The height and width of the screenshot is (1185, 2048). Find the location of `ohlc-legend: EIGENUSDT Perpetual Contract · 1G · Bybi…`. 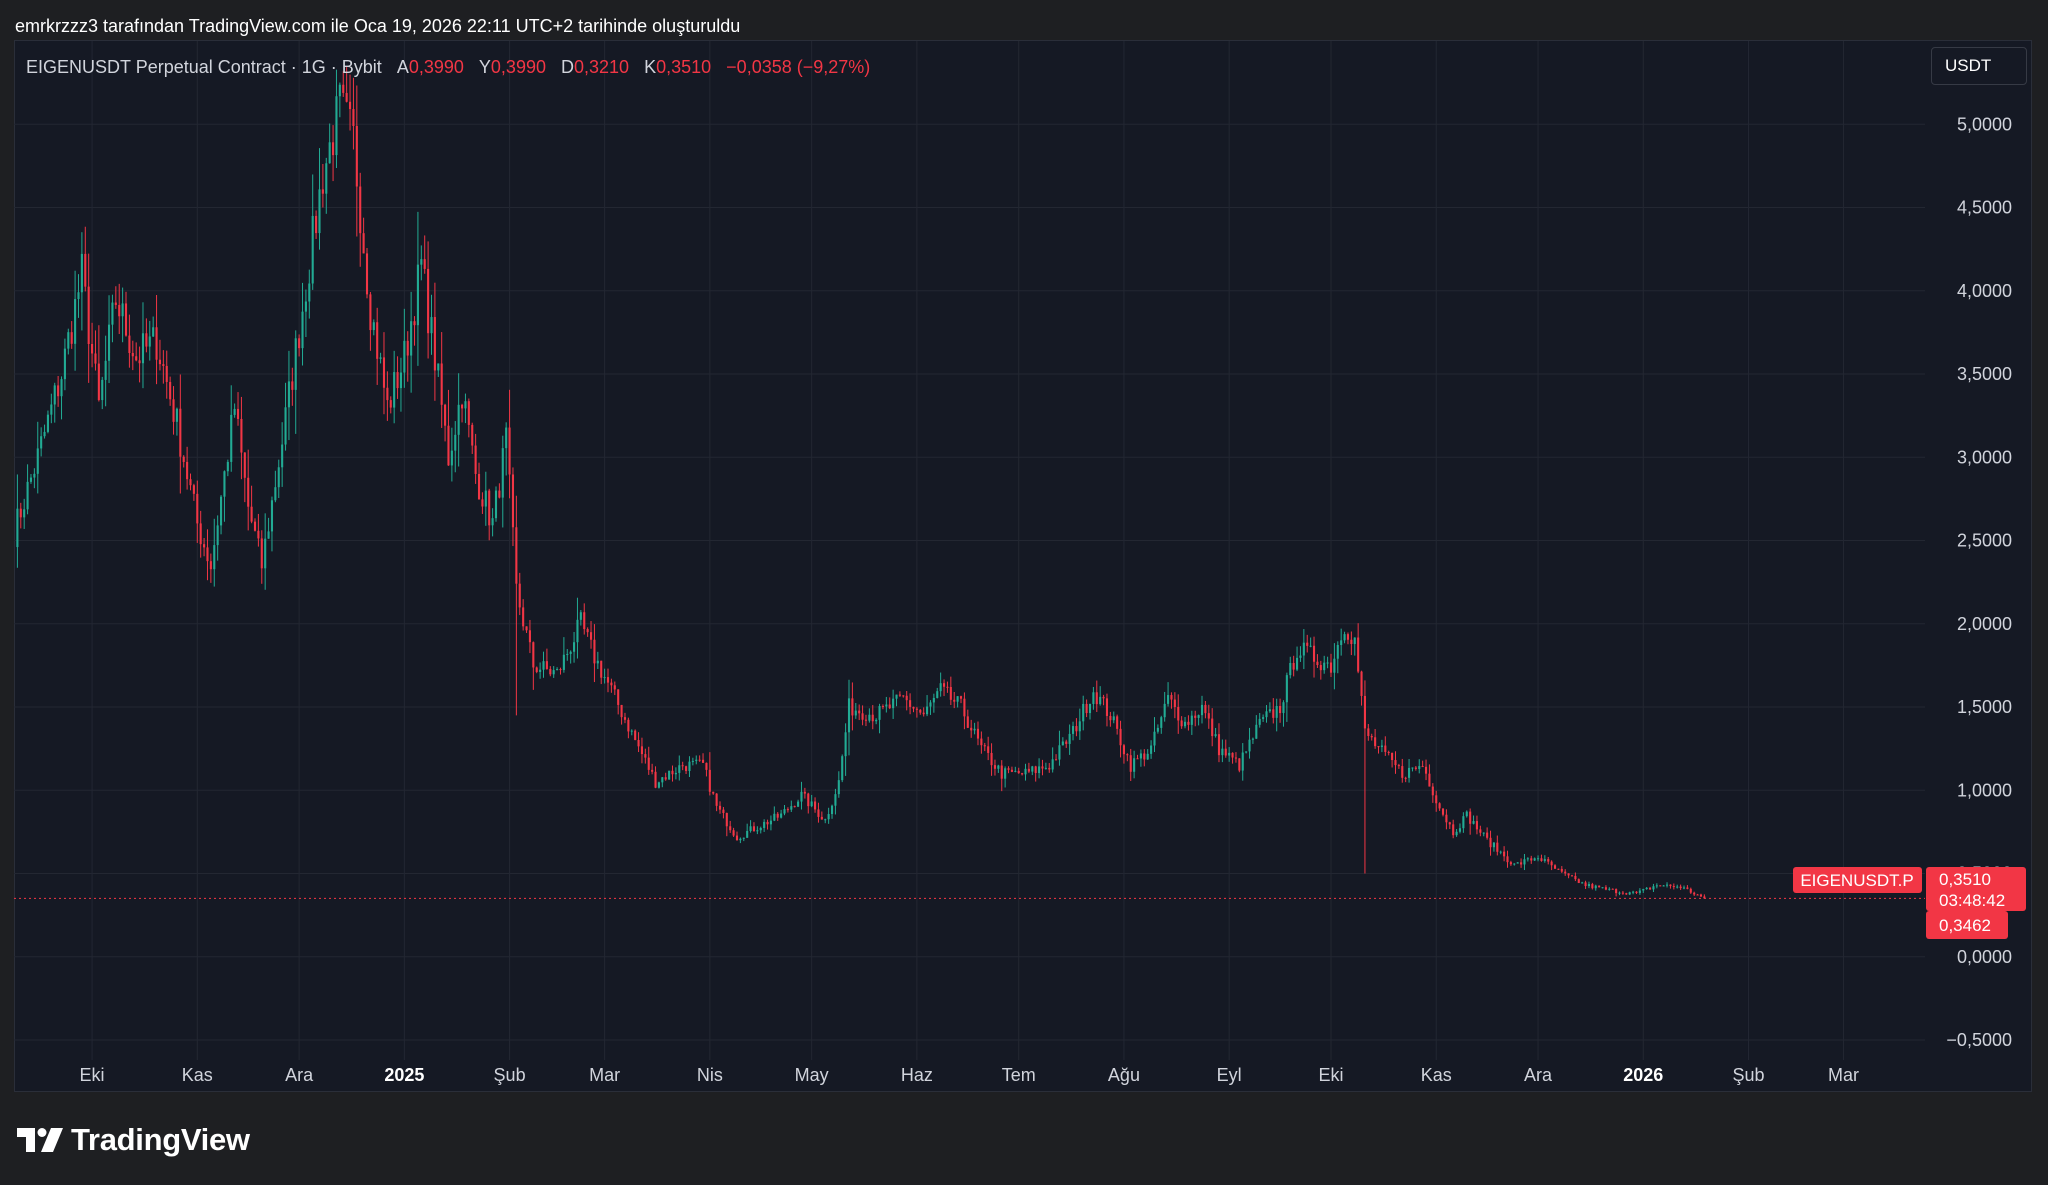

ohlc-legend: EIGENUSDT Perpetual Contract · 1G · Bybi… is located at coordinates (448, 67).